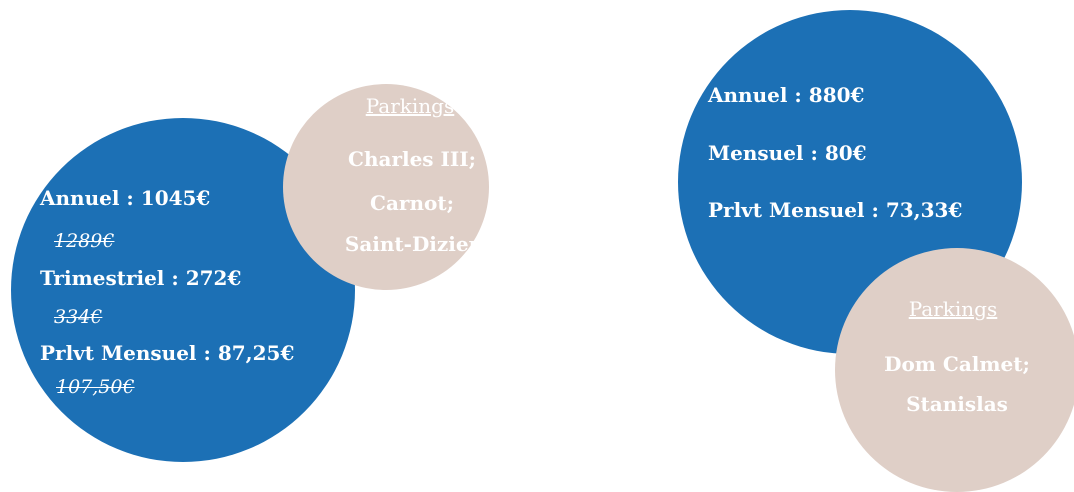  I want to click on price: Prlvt Mensuel : 87,25€, so click(167, 353).